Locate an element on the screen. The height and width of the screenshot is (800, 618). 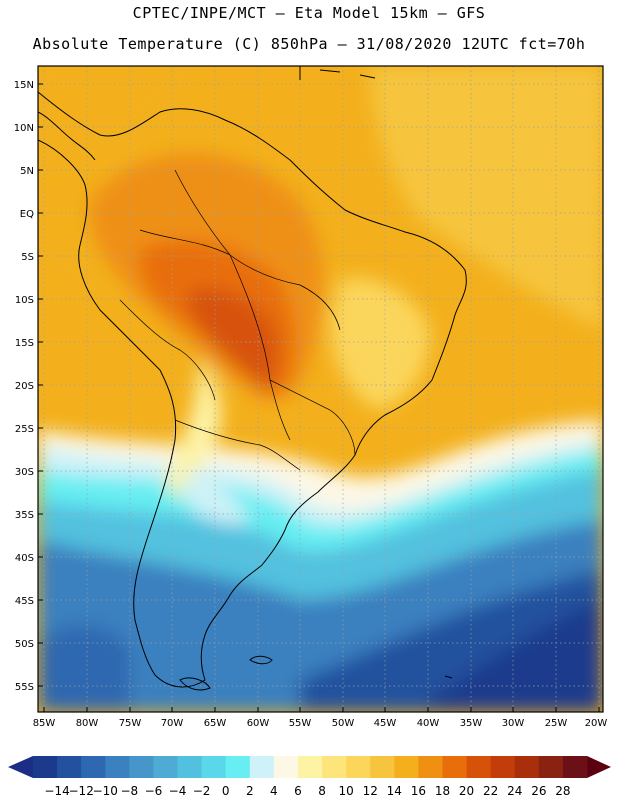
colorbar-swatches is located at coordinates (310, 767).